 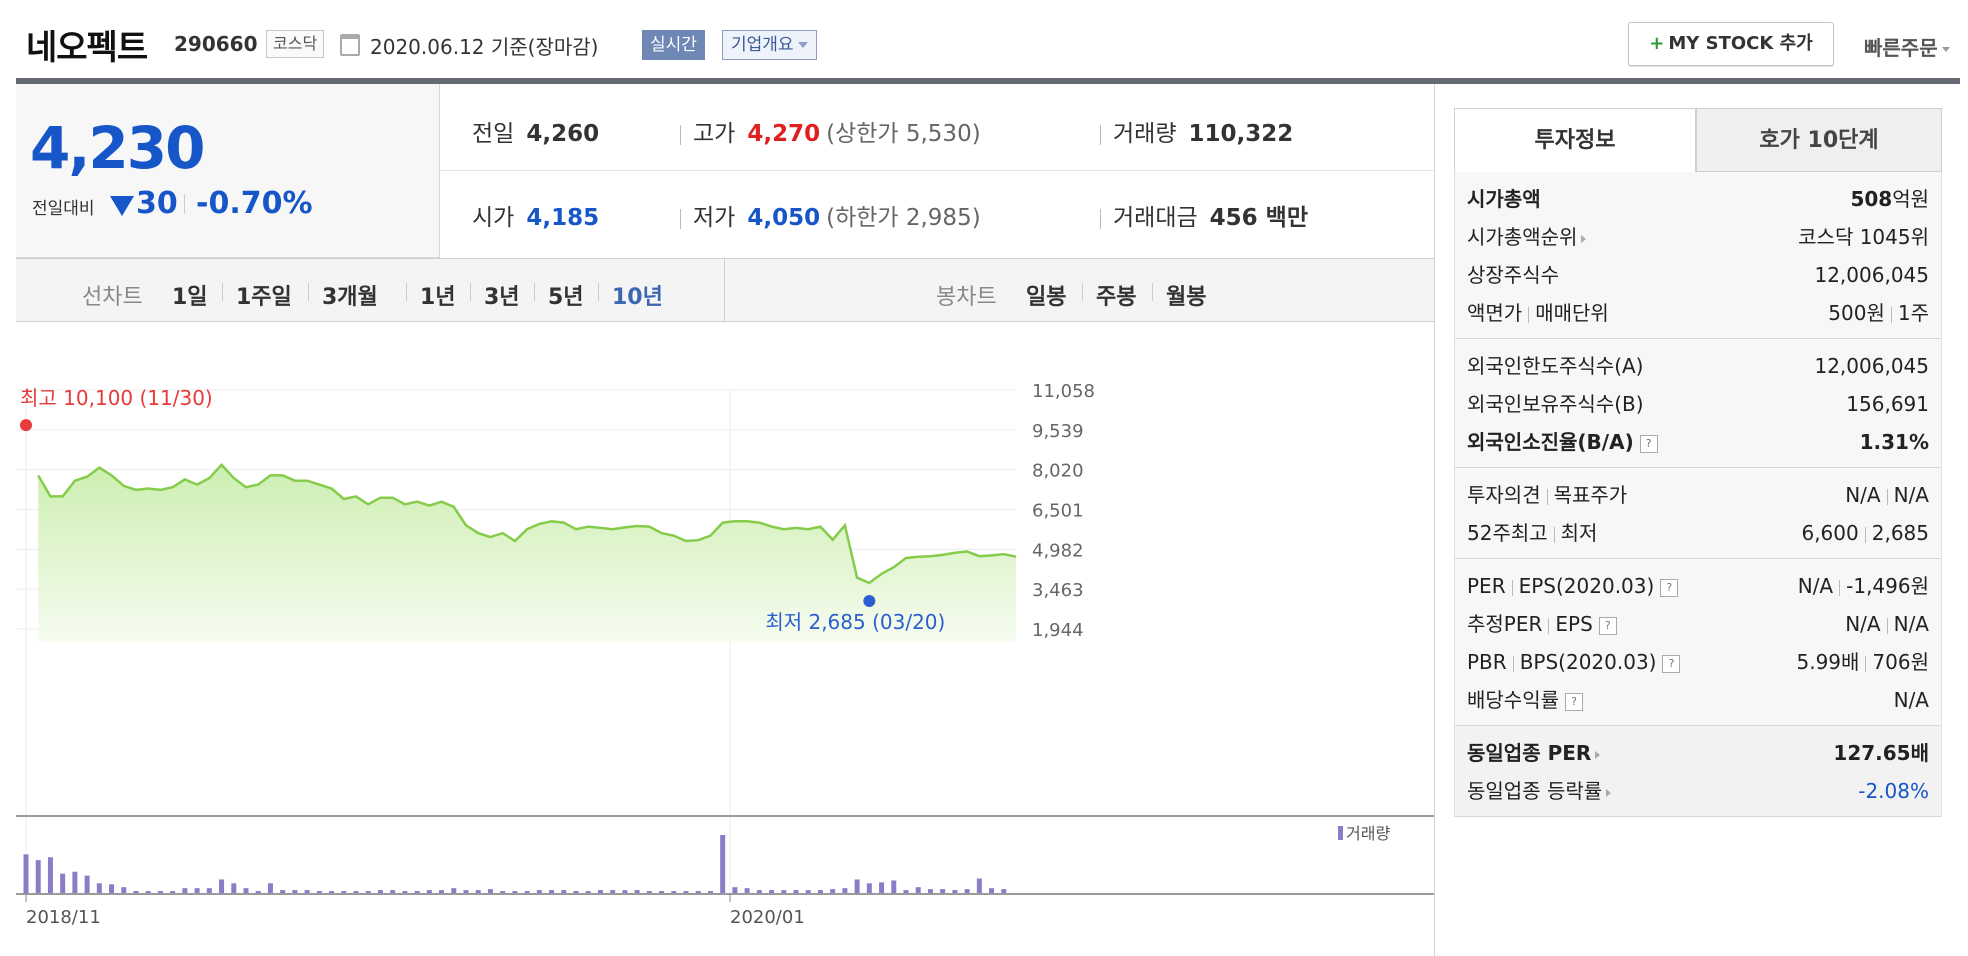 I want to click on low-label: 저가, so click(x=714, y=218).